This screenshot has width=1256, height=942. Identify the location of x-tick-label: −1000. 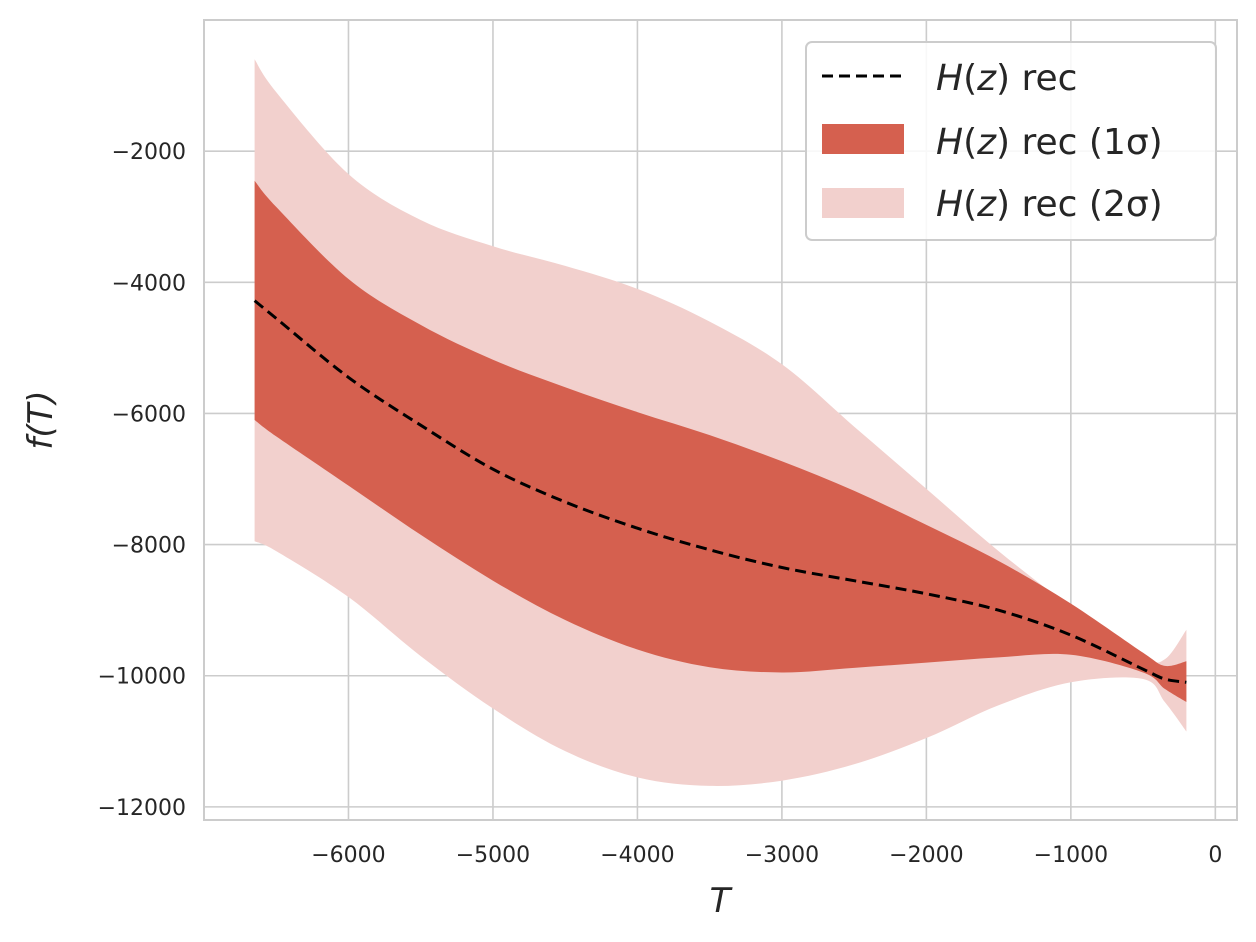
(1071, 855).